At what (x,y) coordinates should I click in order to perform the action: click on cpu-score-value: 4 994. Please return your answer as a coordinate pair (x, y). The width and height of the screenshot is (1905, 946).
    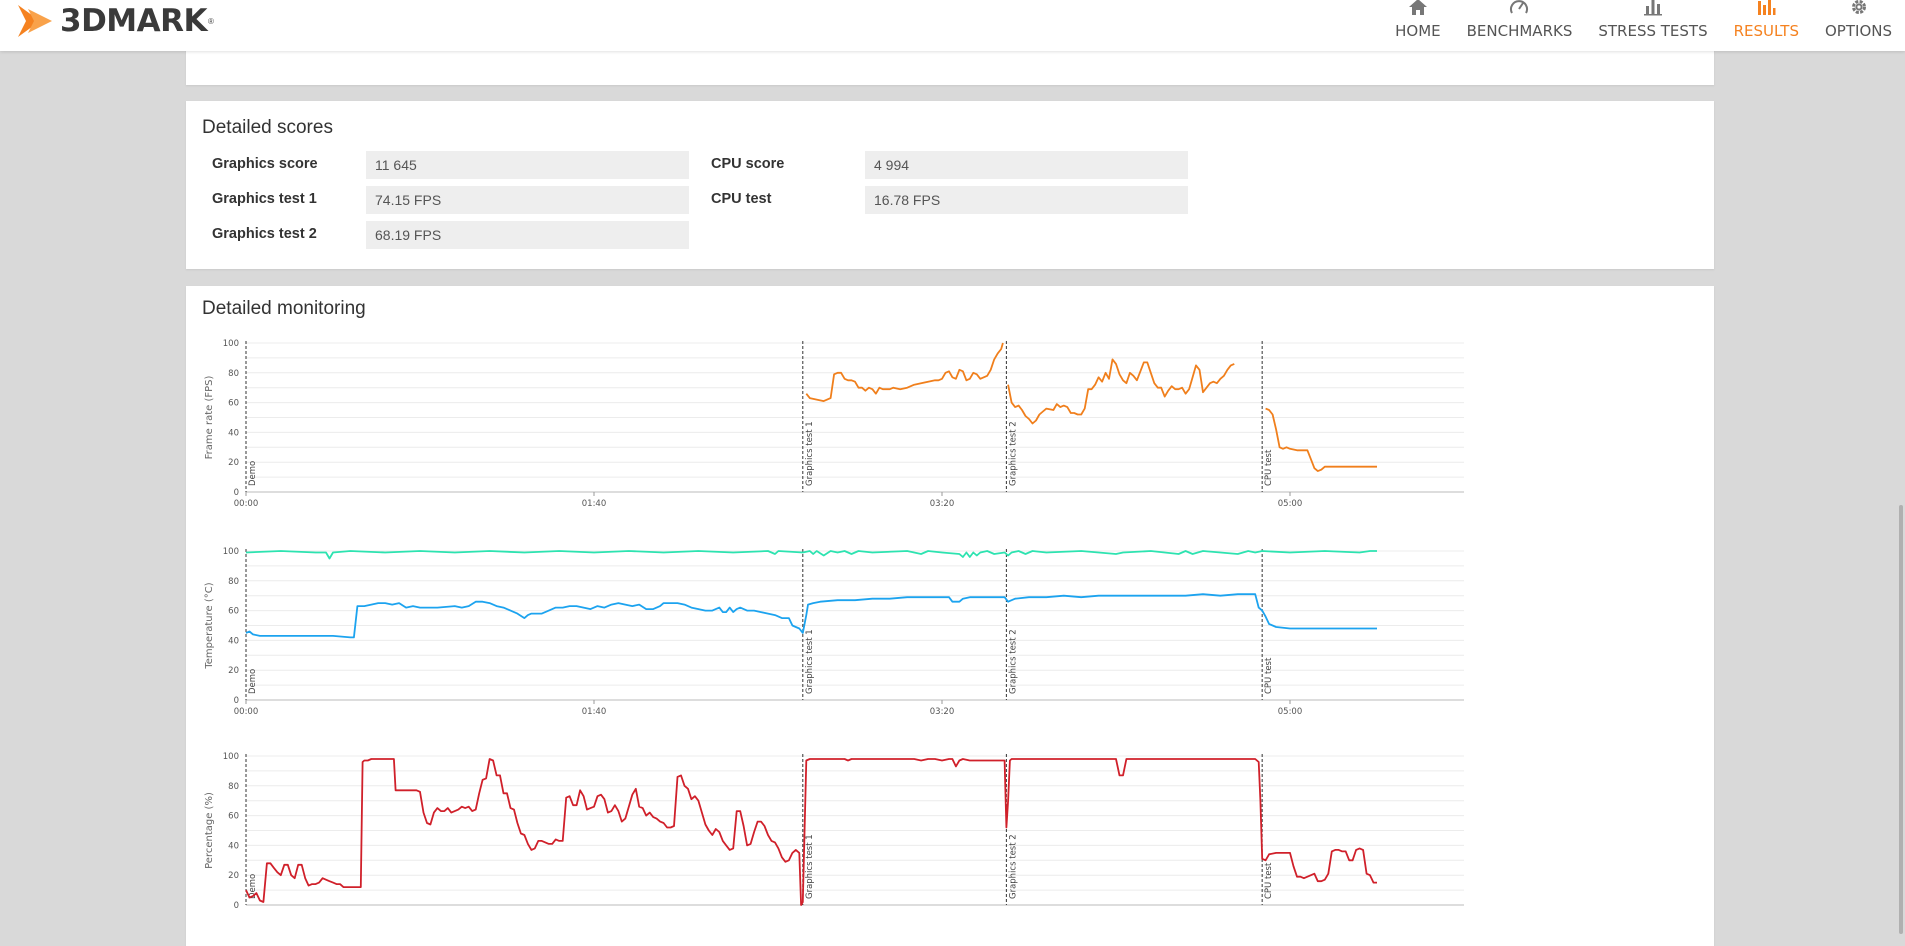
    Looking at the image, I should click on (1026, 165).